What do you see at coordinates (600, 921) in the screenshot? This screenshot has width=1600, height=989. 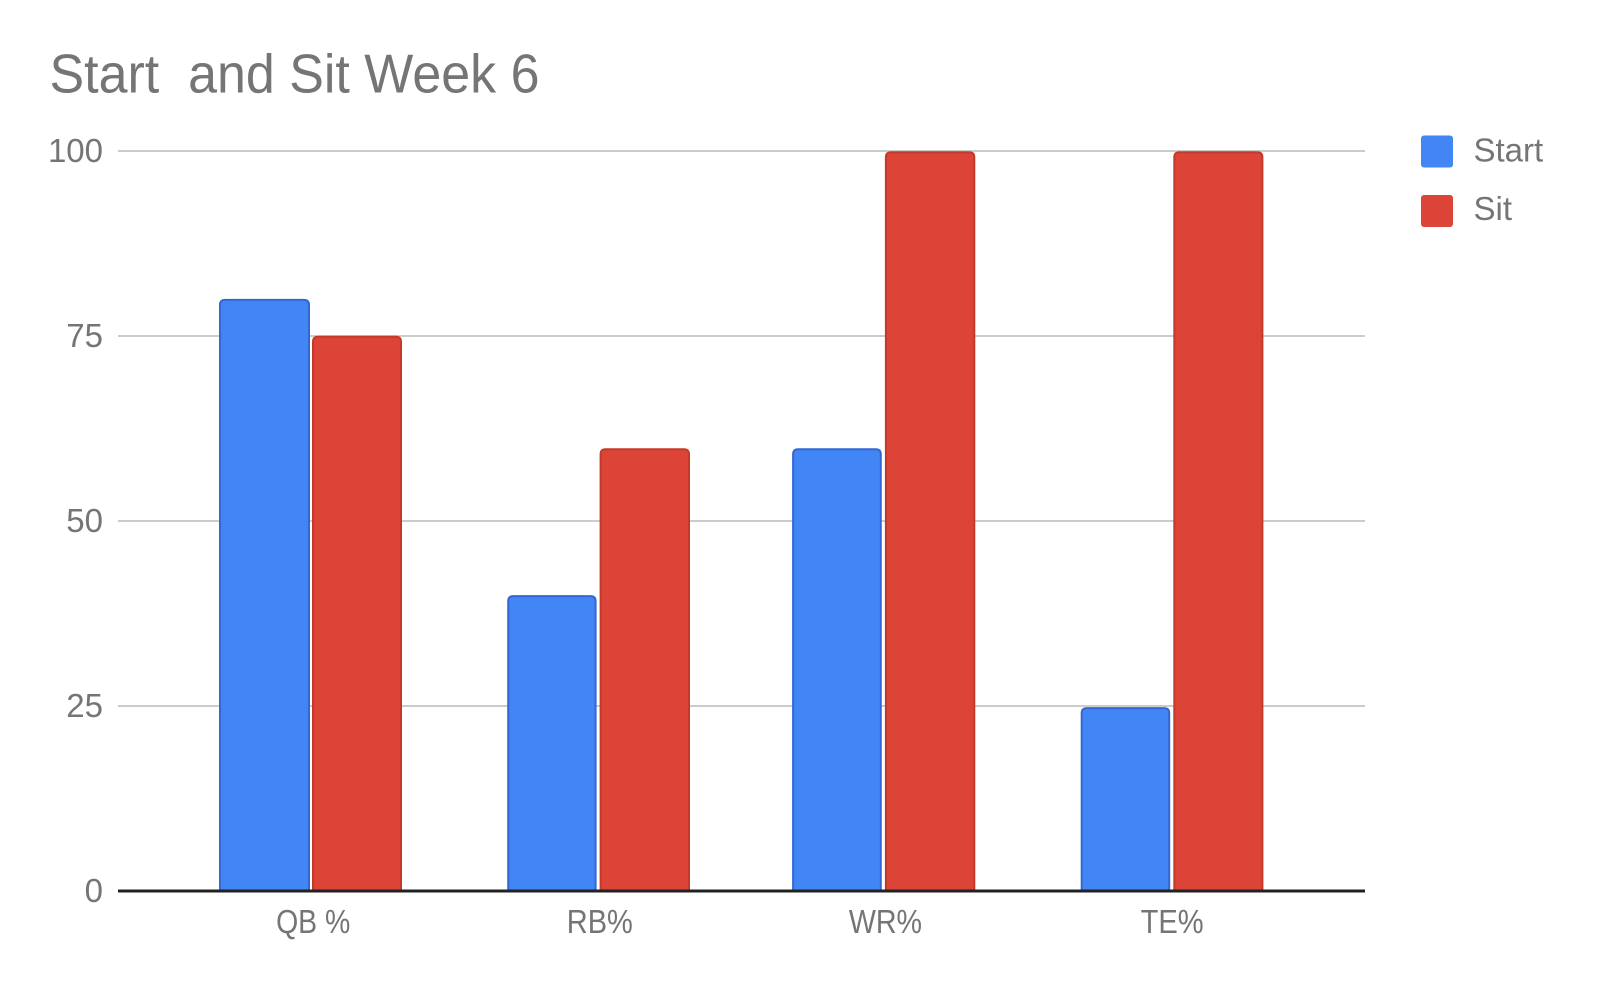 I see `svg-text: RB%` at bounding box center [600, 921].